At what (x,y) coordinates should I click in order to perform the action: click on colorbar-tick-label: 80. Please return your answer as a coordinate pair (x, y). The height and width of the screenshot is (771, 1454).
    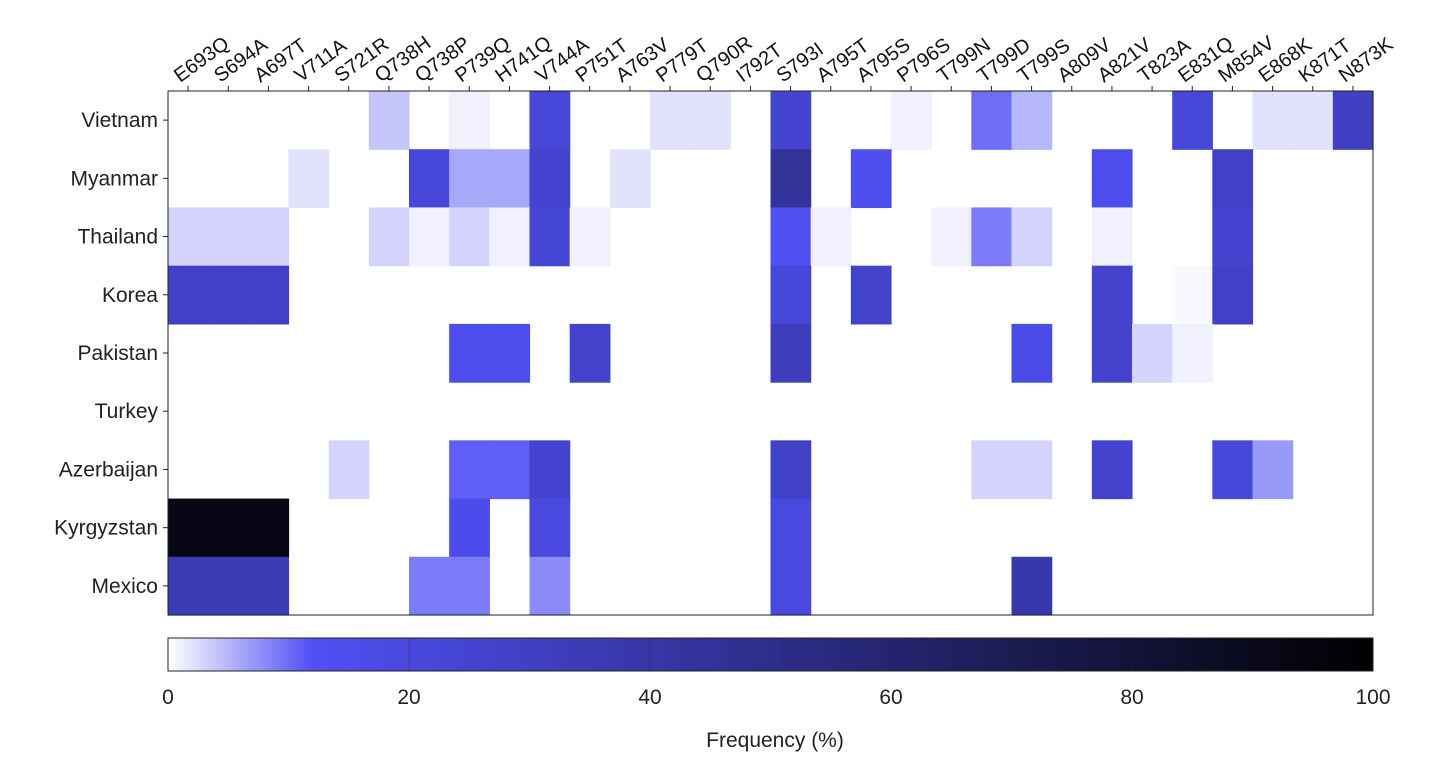
    Looking at the image, I should click on (1131, 697).